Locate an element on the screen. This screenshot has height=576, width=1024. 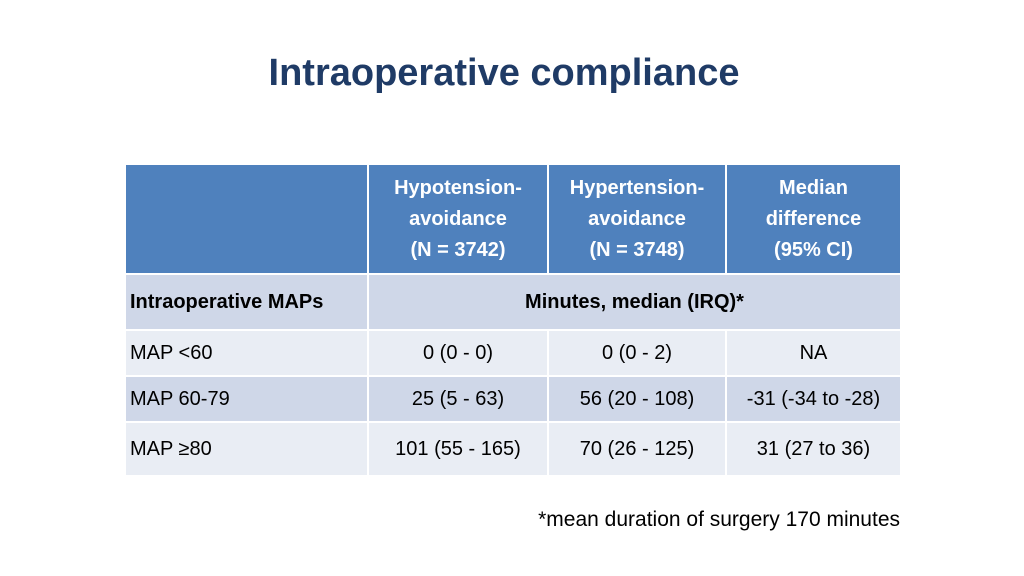
header-line: Median is located at coordinates (813, 187).